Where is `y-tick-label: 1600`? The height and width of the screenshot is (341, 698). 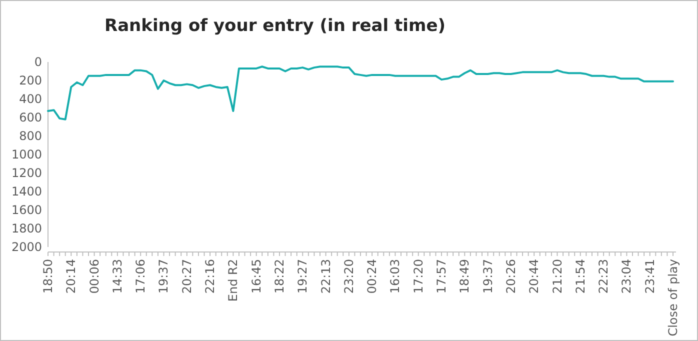 y-tick-label: 1600 is located at coordinates (26, 210).